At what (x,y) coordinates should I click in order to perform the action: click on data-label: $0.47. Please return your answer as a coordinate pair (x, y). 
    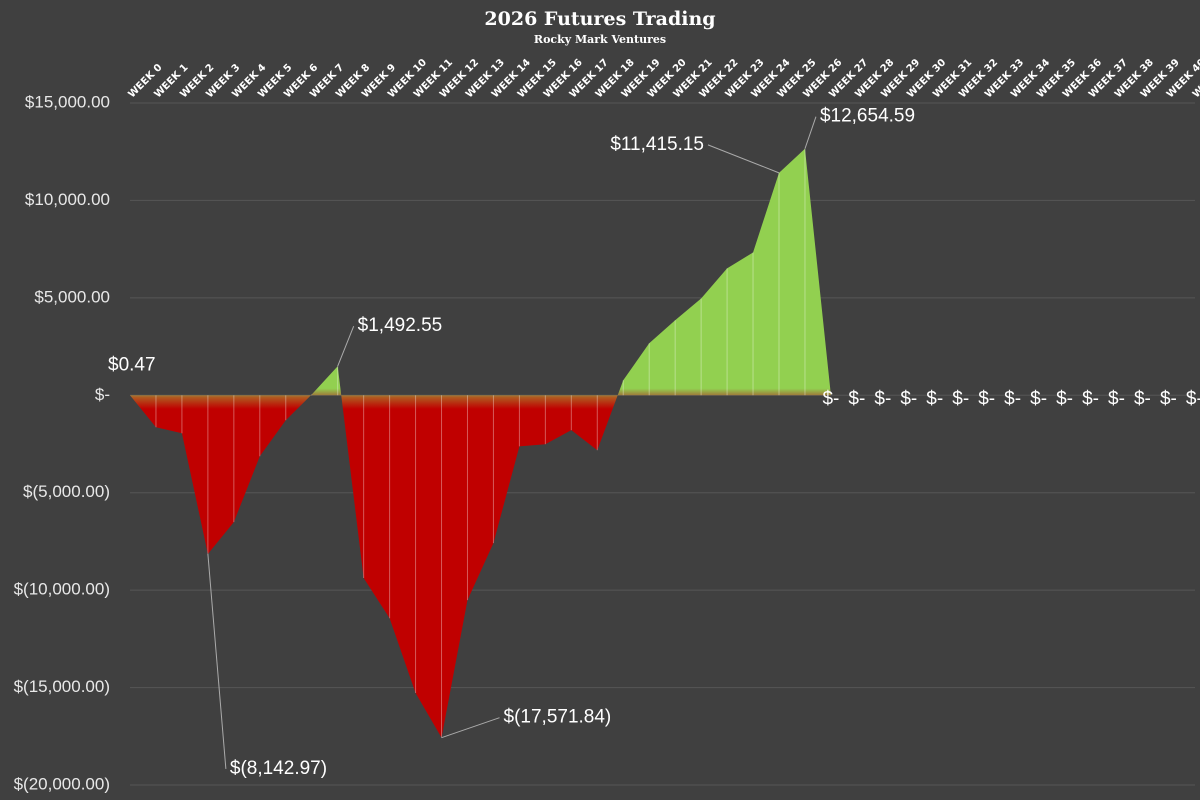
    Looking at the image, I should click on (132, 364).